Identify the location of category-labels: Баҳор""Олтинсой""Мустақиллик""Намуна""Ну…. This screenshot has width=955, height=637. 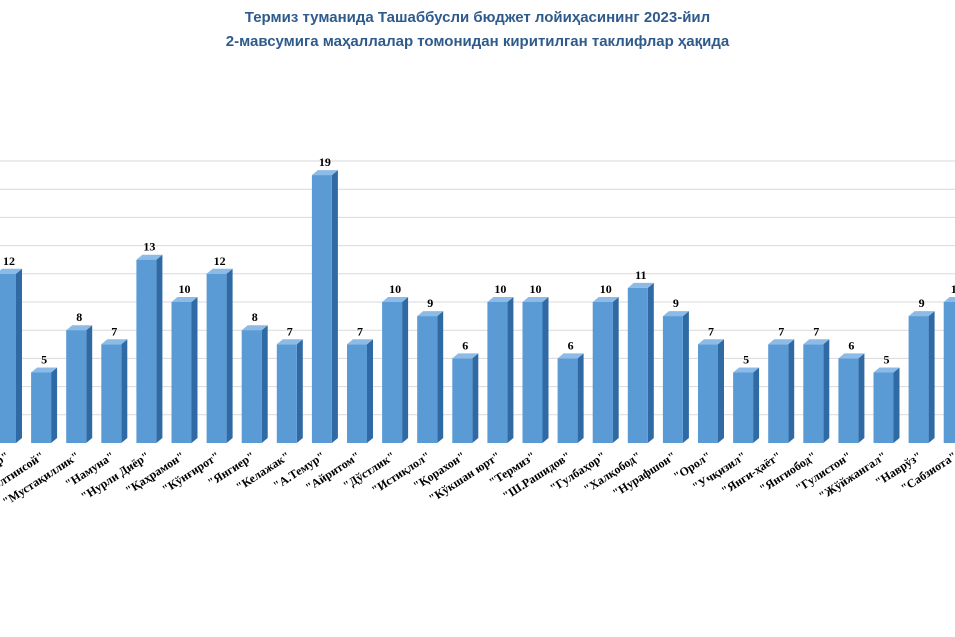
(477, 479).